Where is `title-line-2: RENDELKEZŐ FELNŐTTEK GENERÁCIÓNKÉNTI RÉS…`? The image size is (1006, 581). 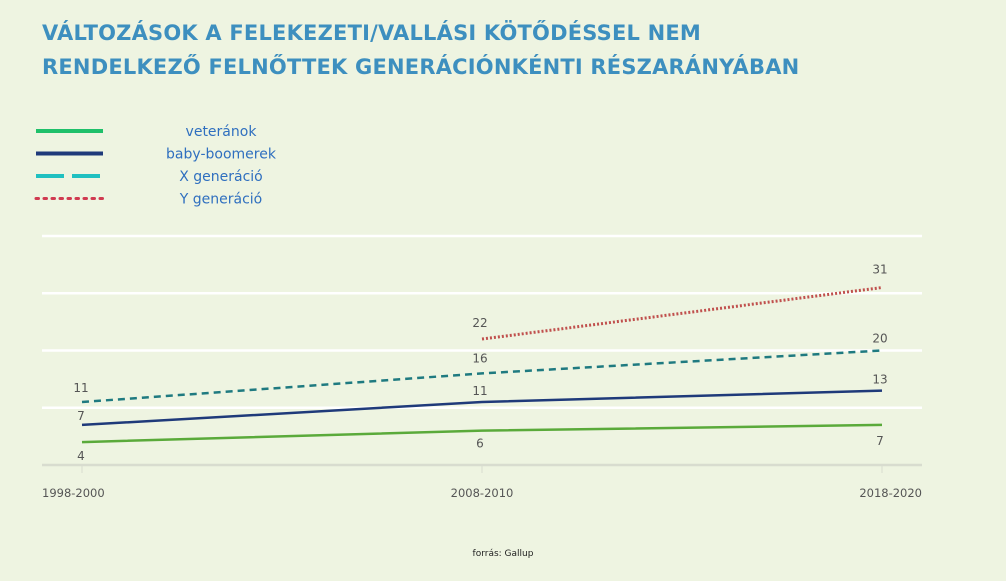
title-line-2: RENDELKEZŐ FELNŐTTEK GENERÁCIÓNKÉNTI RÉS… is located at coordinates (421, 67).